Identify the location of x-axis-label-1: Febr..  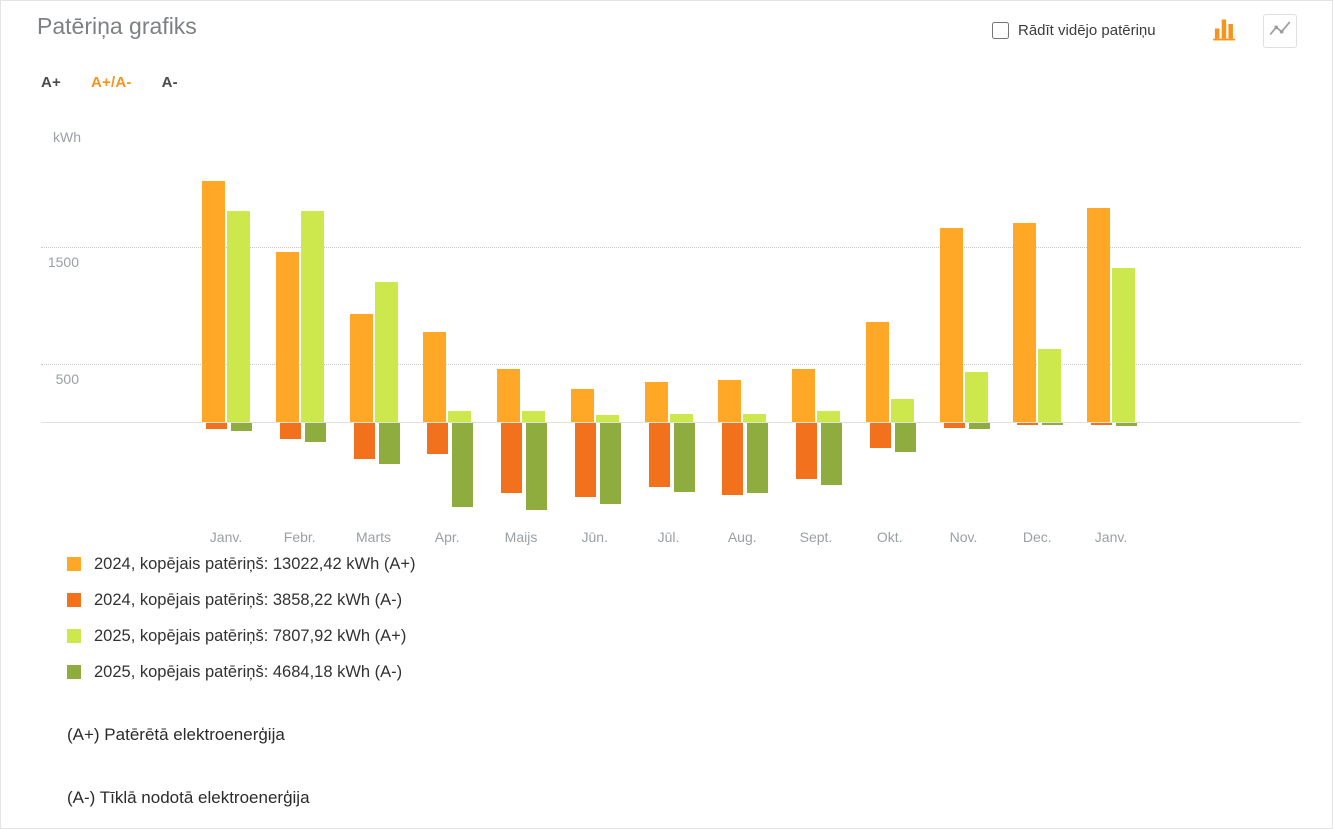
(299, 537).